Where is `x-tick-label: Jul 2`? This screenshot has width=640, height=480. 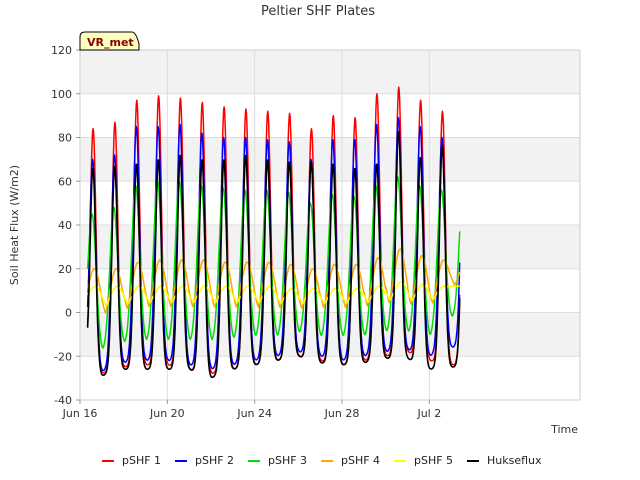 x-tick-label: Jul 2 is located at coordinates (428, 413).